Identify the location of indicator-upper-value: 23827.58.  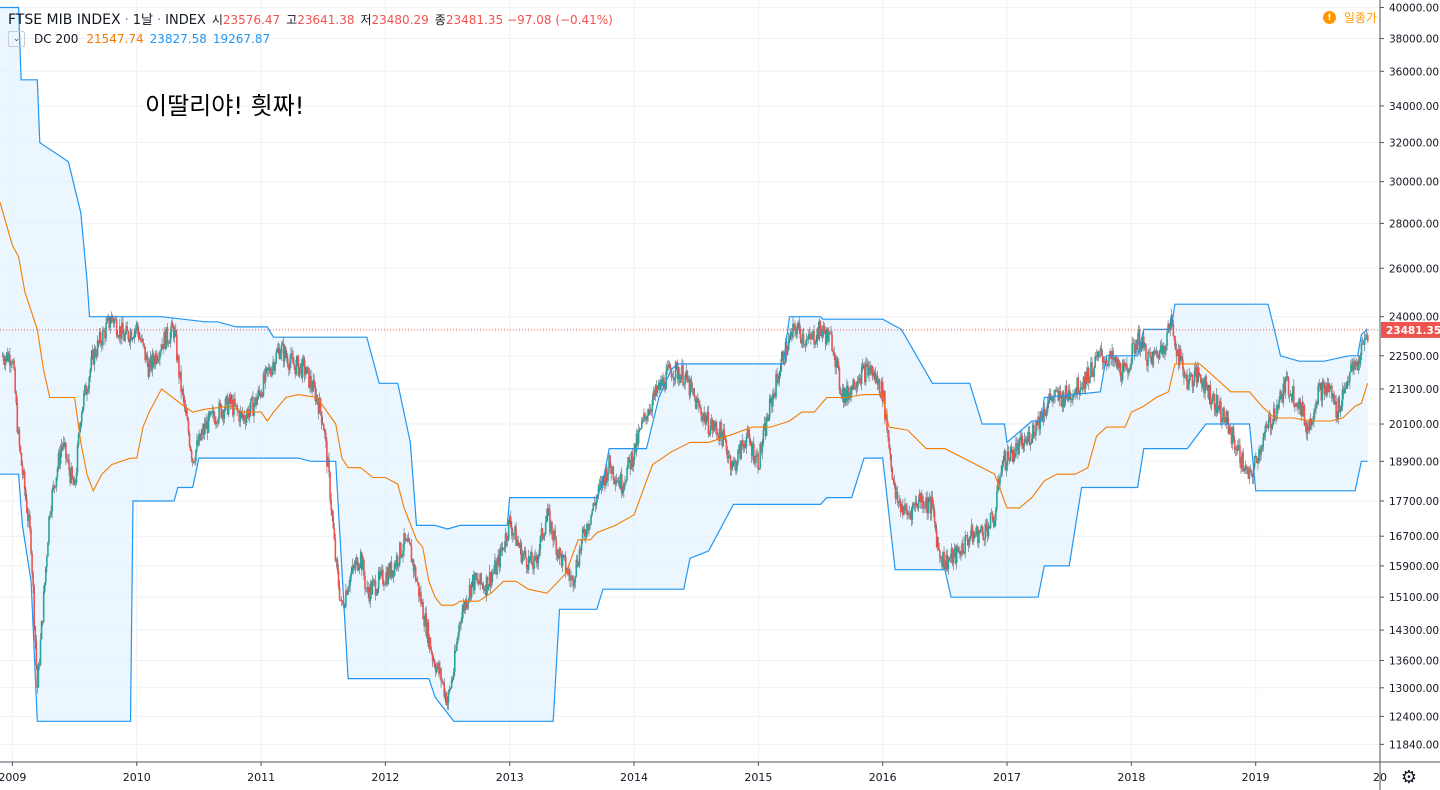
(178, 39).